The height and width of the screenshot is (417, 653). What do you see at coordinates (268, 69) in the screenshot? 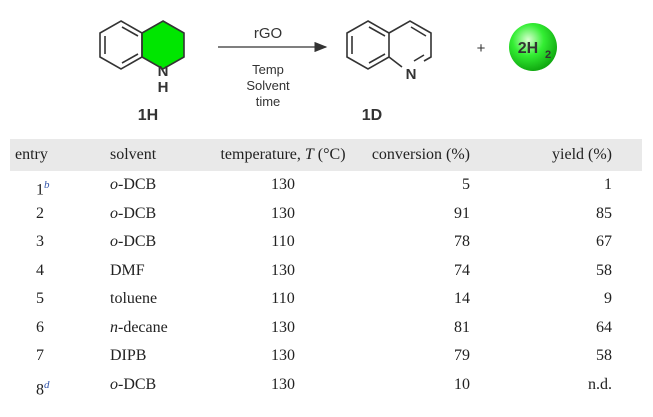
I see `svg-text: Temp` at bounding box center [268, 69].